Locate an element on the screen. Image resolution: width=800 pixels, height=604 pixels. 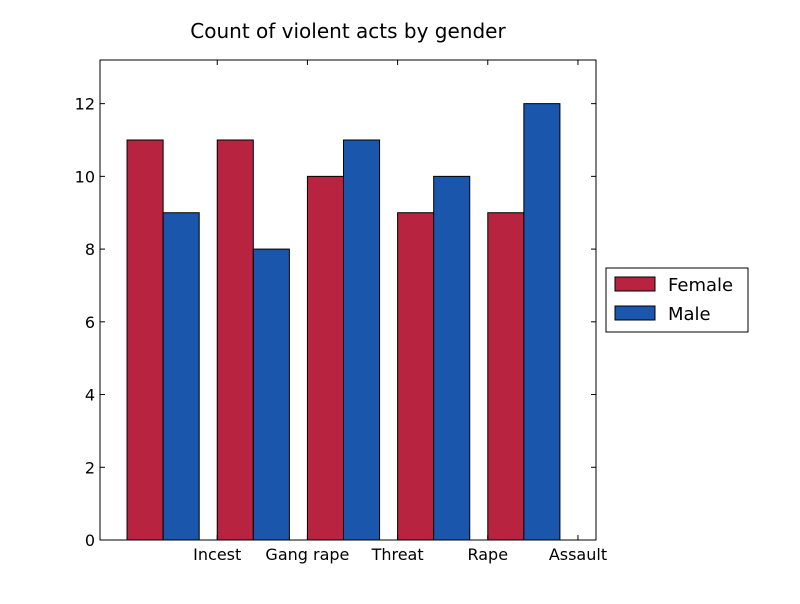
bar-male-rape is located at coordinates (452, 358).